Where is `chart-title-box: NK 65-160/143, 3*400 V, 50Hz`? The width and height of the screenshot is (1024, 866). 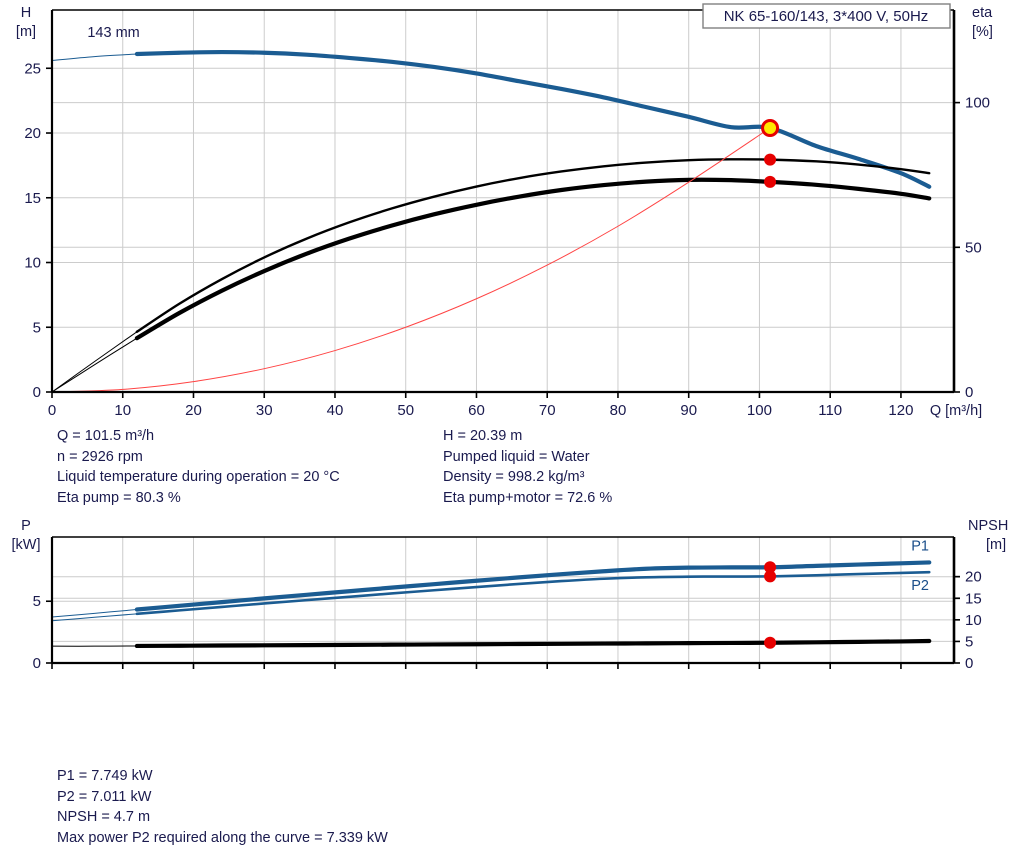
chart-title-box: NK 65-160/143, 3*400 V, 50Hz is located at coordinates (826, 16).